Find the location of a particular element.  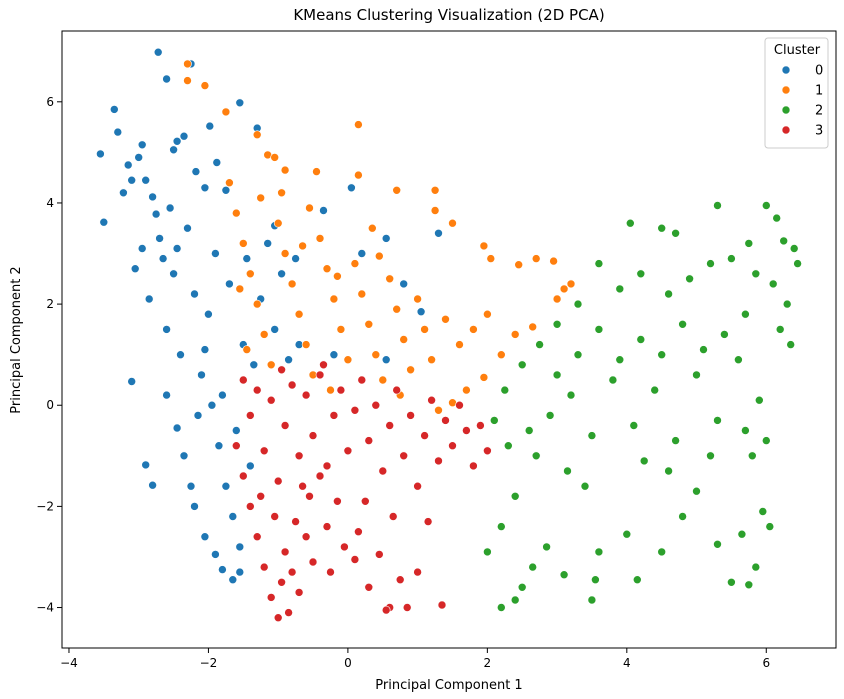

y-axis-label: Principal Component 2 is located at coordinates (16, 339).